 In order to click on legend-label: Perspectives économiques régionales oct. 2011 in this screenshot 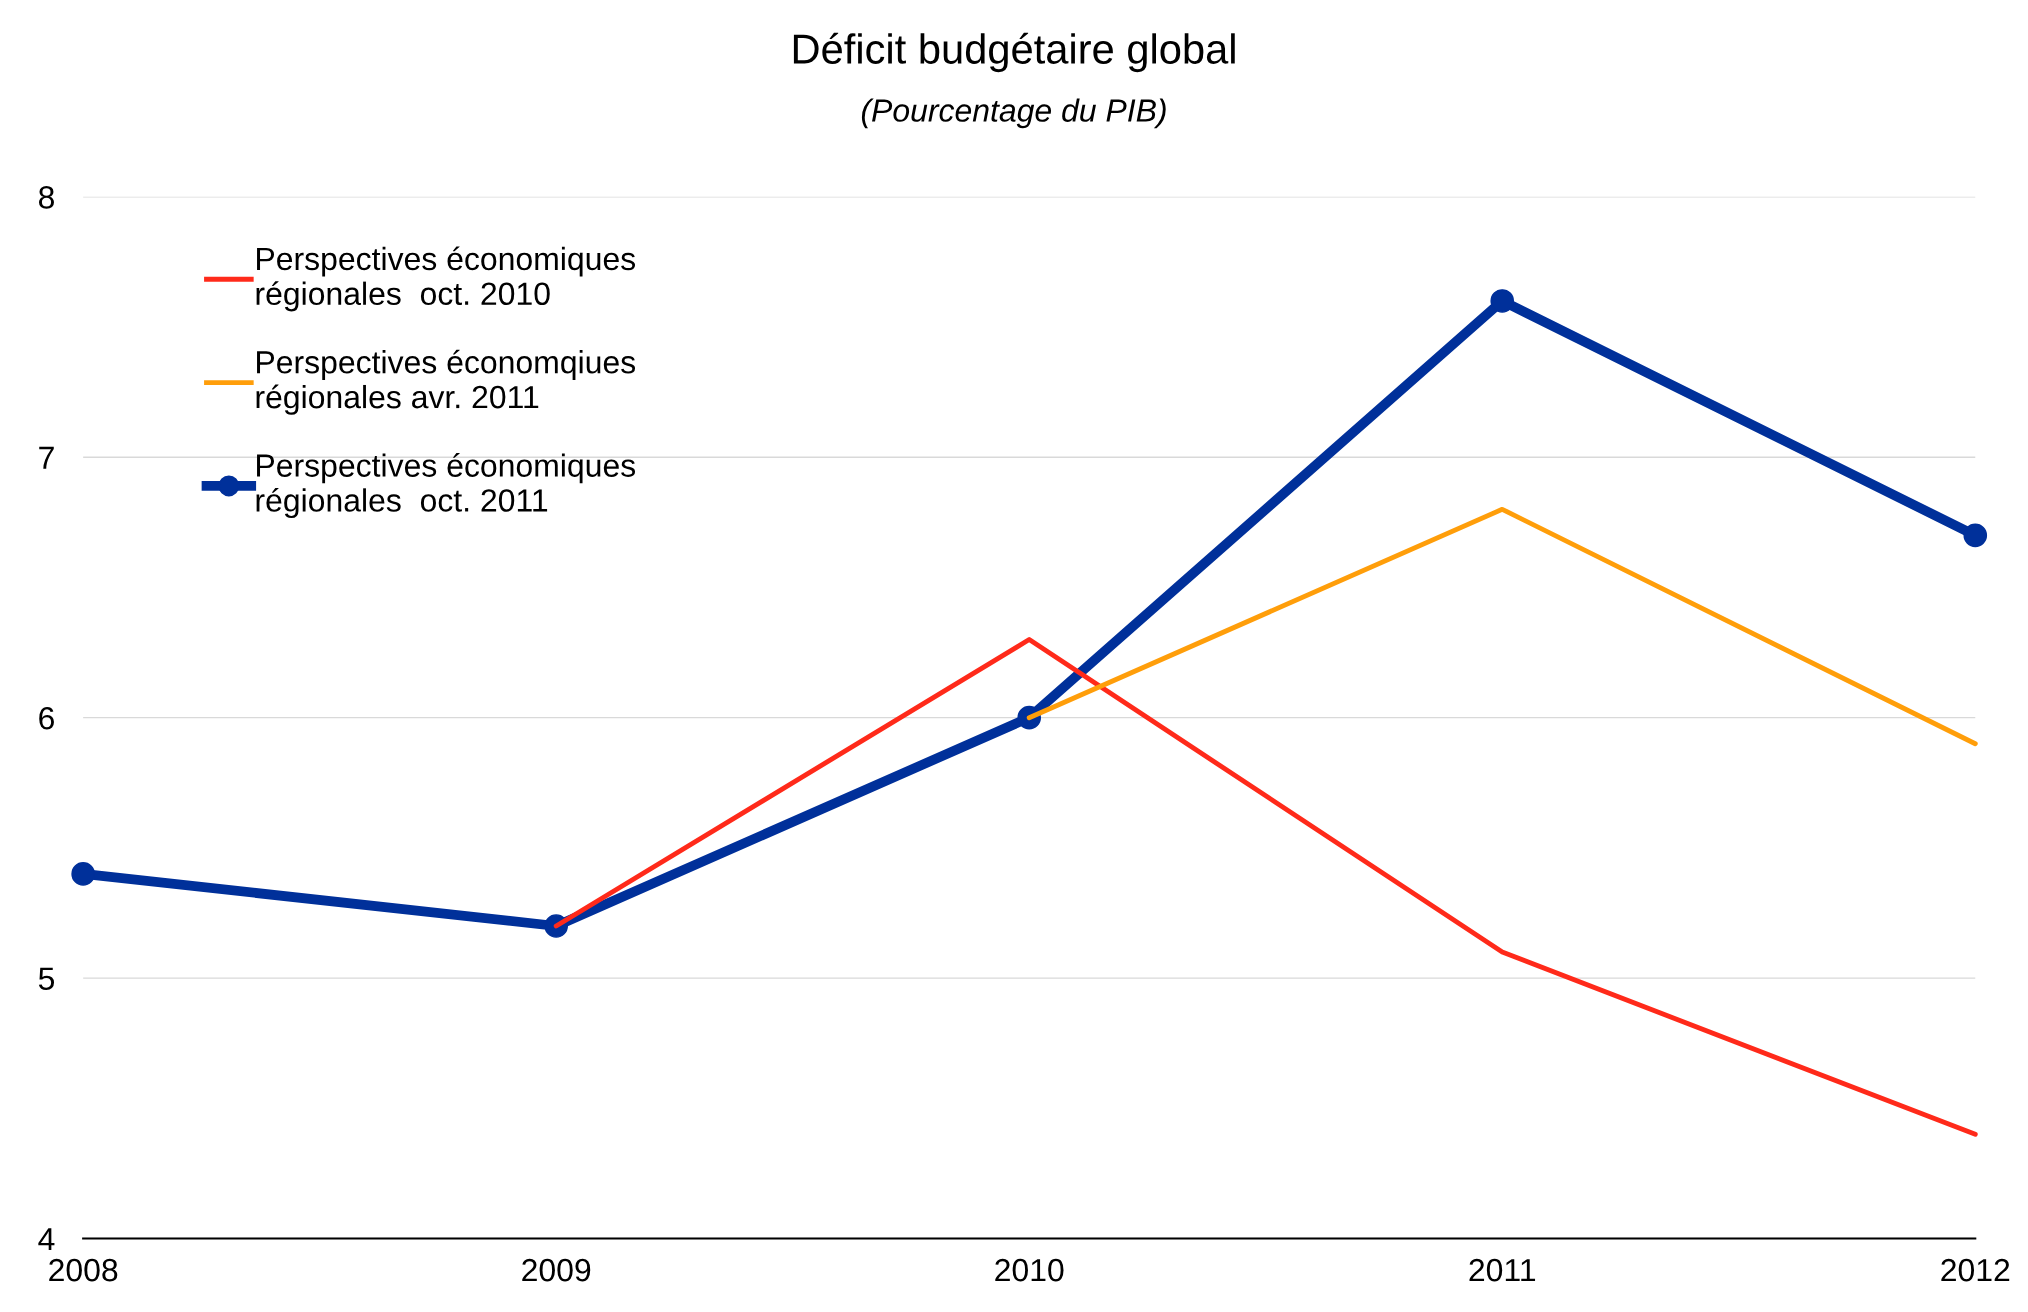, I will do `click(446, 486)`.